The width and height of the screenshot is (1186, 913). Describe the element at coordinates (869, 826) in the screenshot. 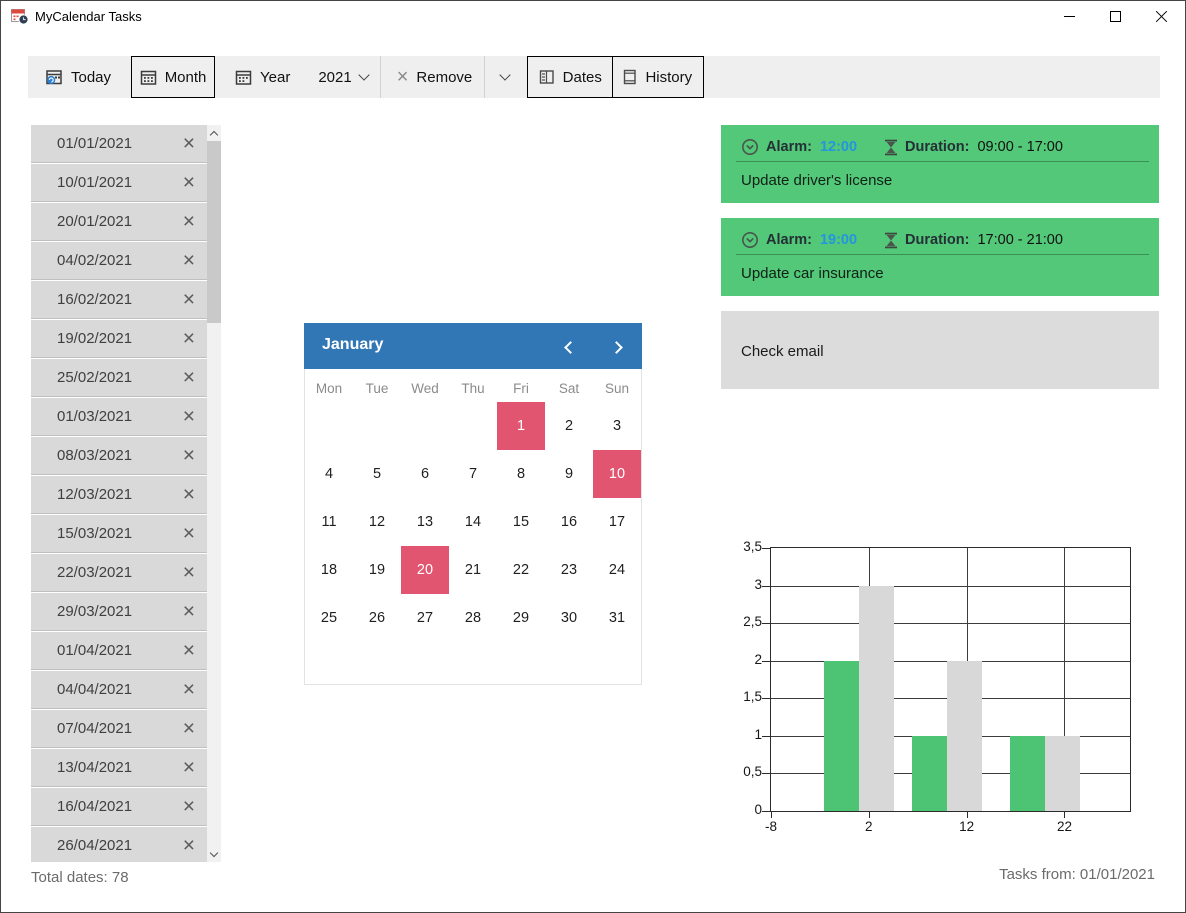

I see `x-tick-label: 2` at that location.